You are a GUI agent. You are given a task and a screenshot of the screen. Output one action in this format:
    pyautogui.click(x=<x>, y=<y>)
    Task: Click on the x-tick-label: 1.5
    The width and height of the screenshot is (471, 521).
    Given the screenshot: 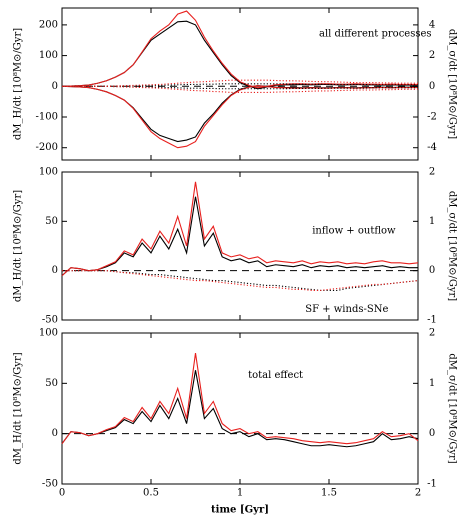 What is the action you would take?
    pyautogui.click(x=329, y=493)
    